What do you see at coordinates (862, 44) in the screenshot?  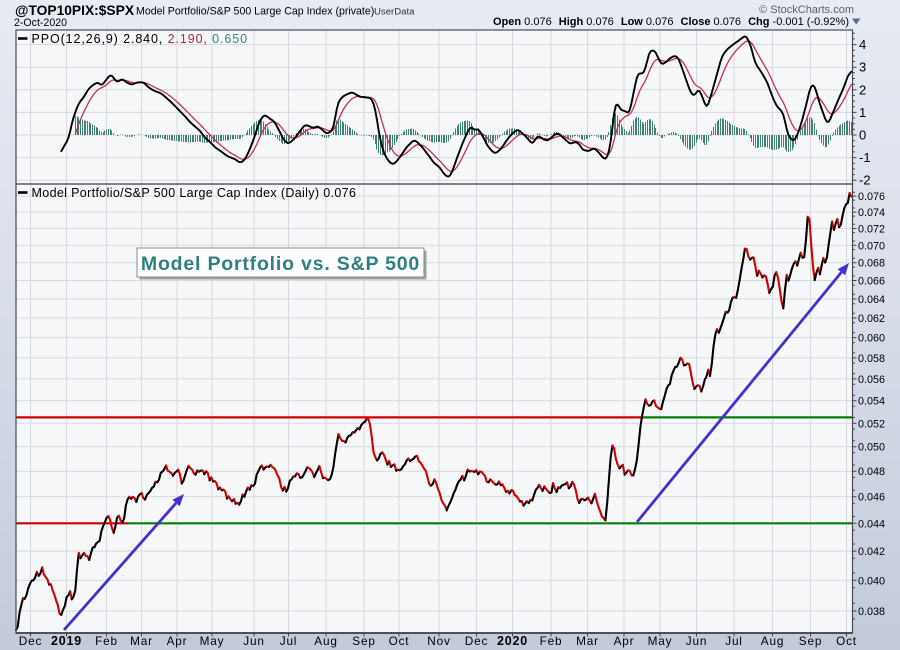 I see `svg-text: 4` at bounding box center [862, 44].